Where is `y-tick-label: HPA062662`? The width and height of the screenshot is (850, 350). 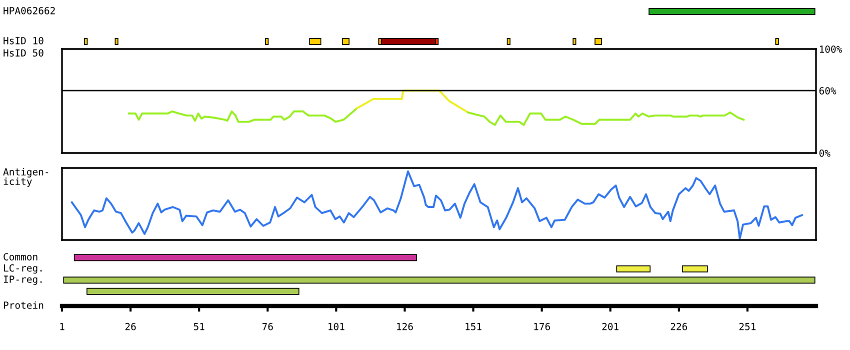
y-tick-label: HPA062662 is located at coordinates (29, 10).